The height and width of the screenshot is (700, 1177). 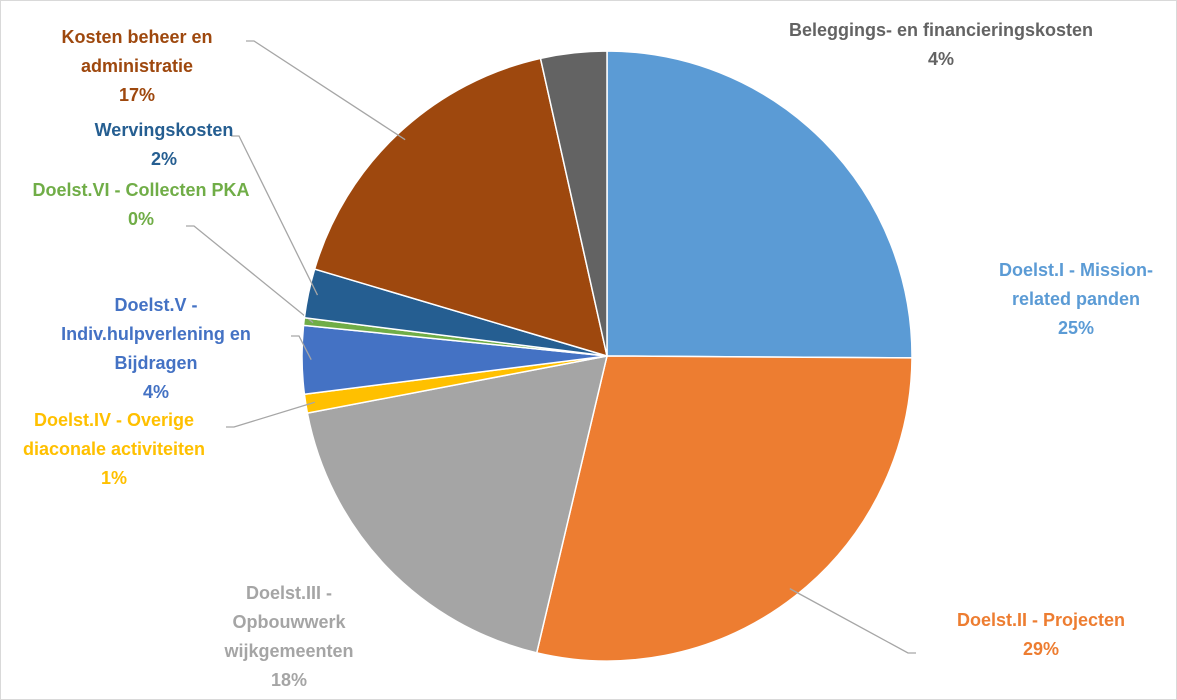 What do you see at coordinates (941, 30) in the screenshot?
I see `label-name: Beleggings- en financieringskosten` at bounding box center [941, 30].